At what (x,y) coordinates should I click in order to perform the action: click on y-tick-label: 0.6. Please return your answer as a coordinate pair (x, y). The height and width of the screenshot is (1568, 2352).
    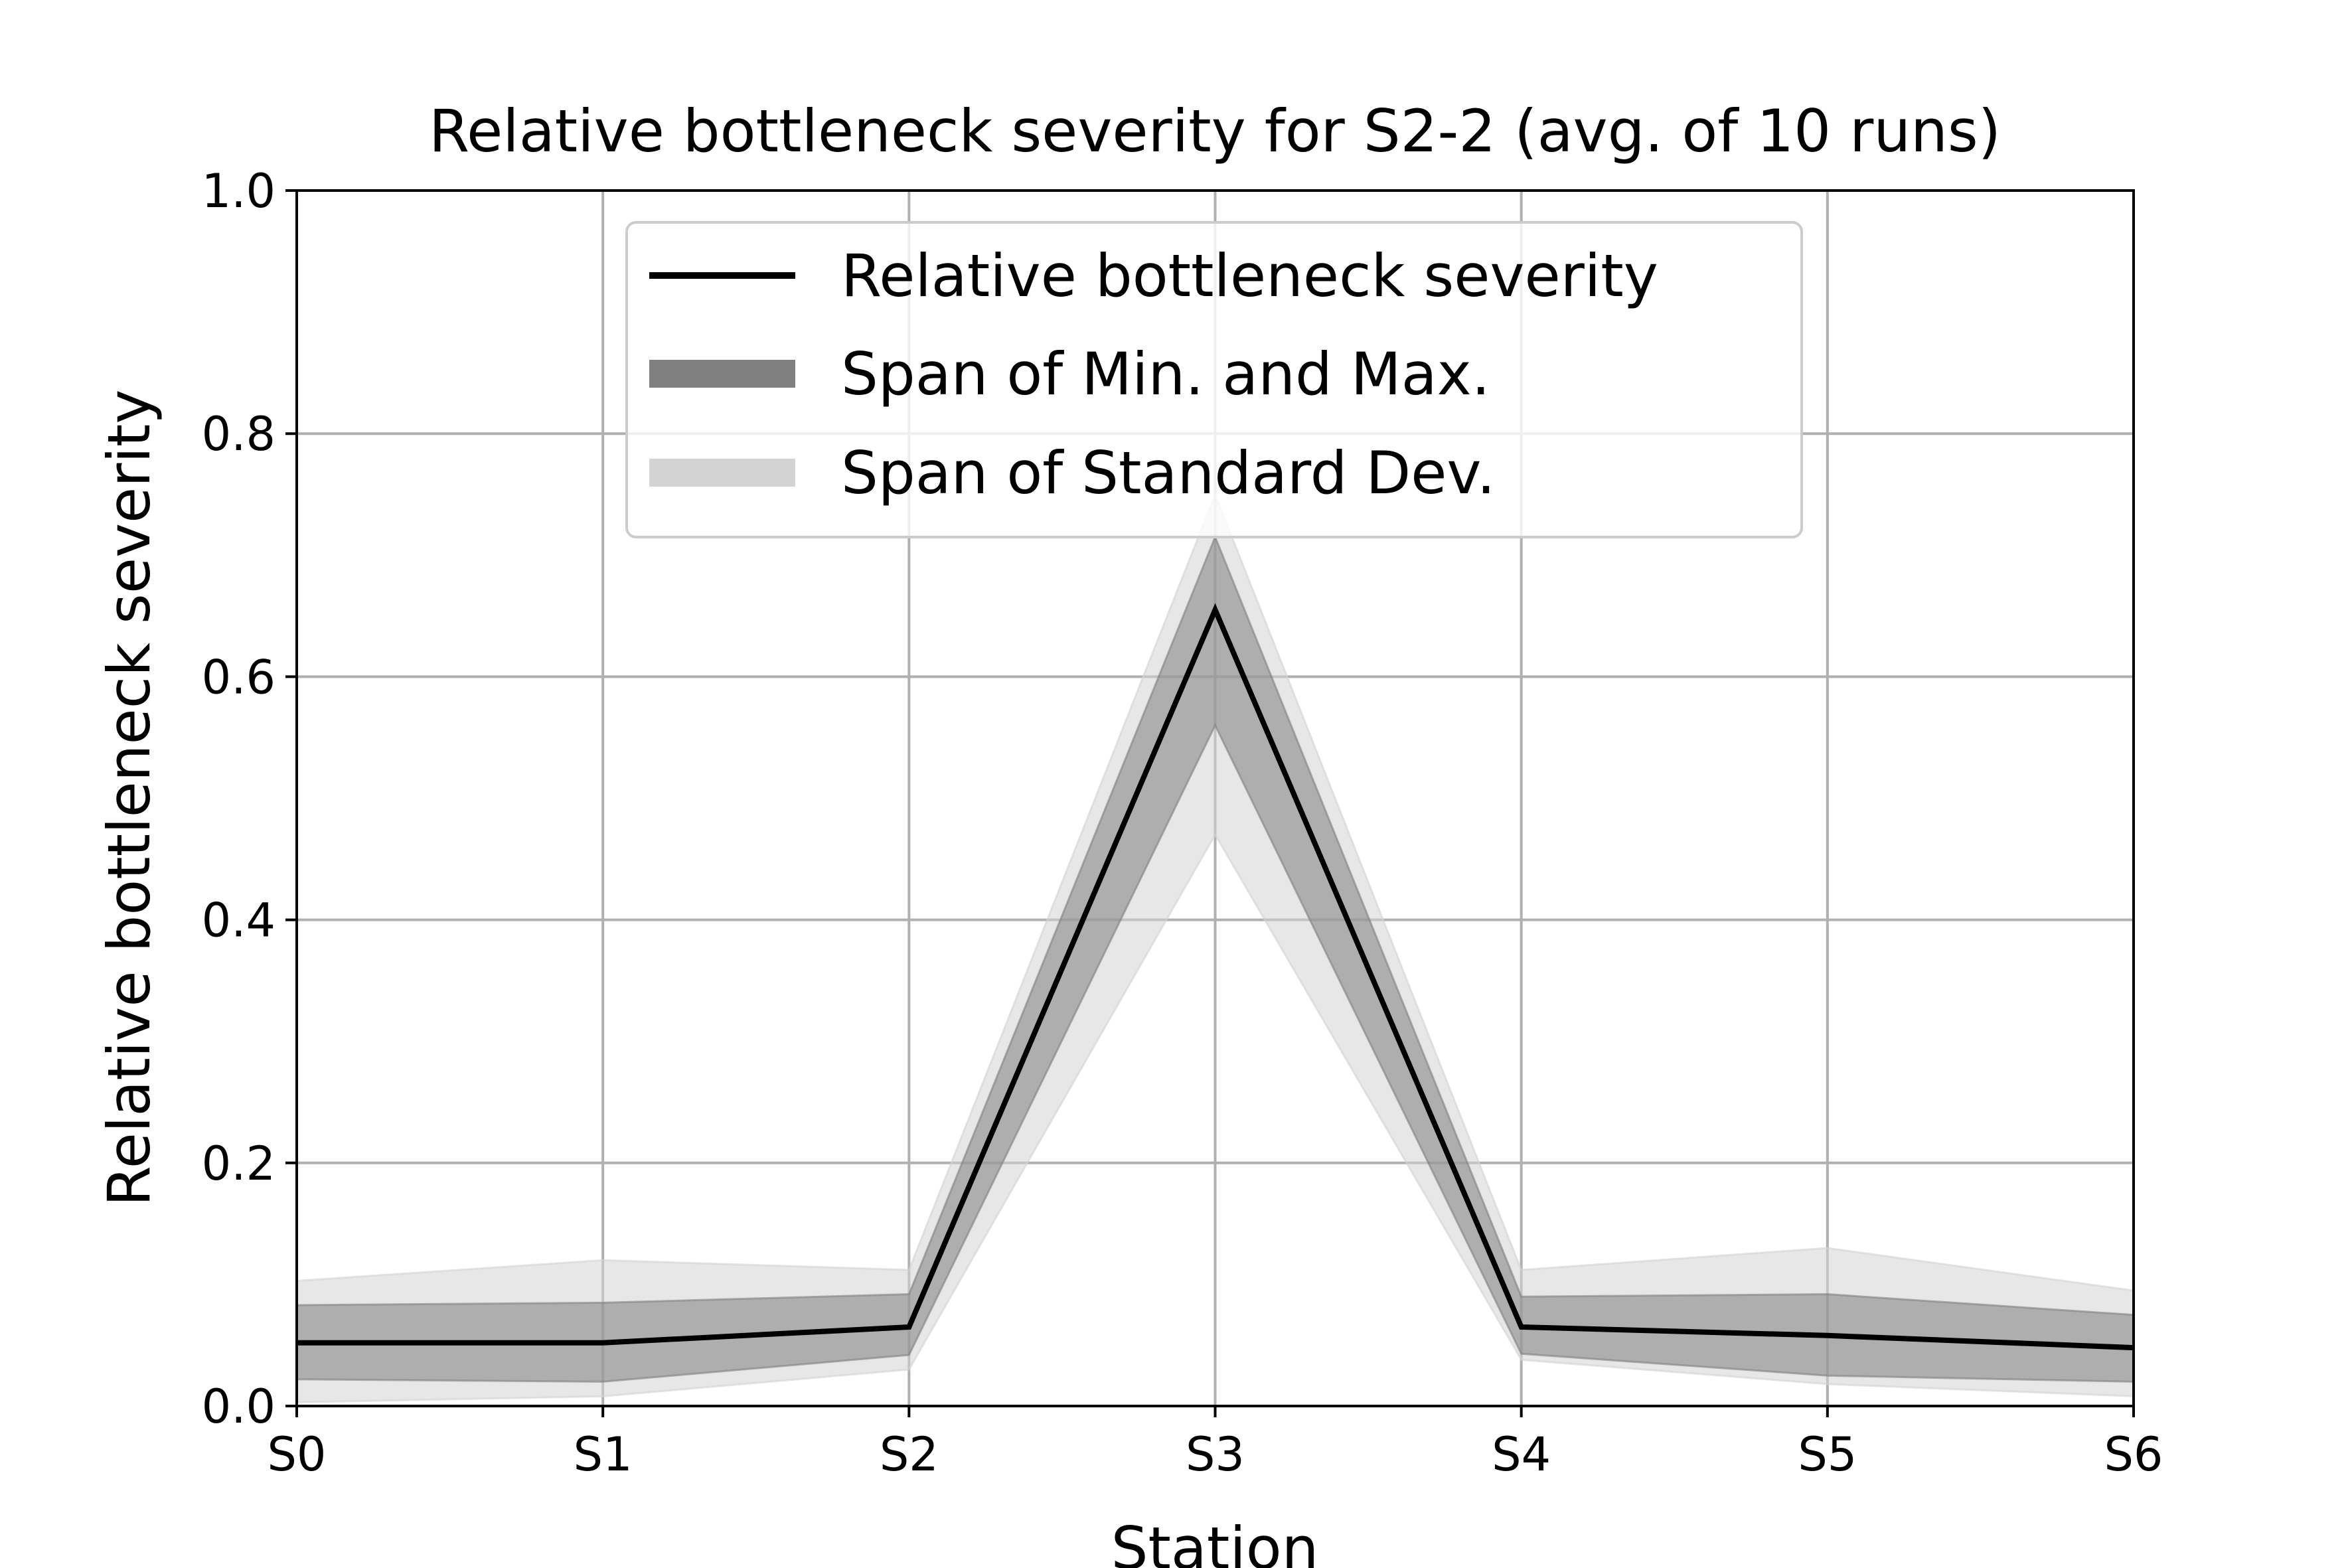
    Looking at the image, I should click on (238, 677).